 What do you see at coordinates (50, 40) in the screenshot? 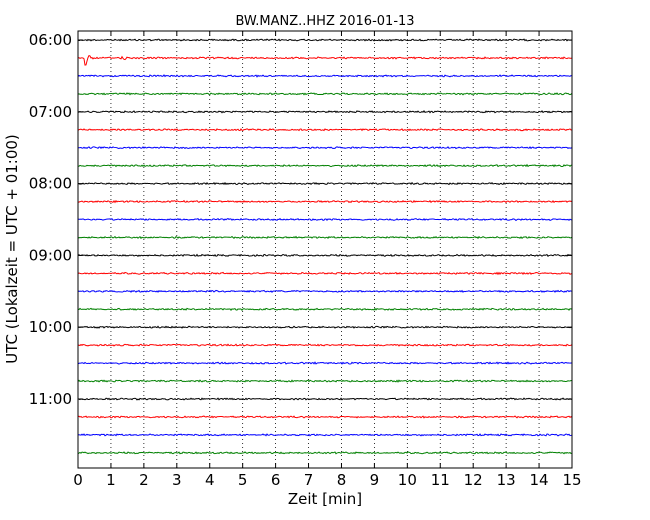
I see `y-tick-label: 06:00` at bounding box center [50, 40].